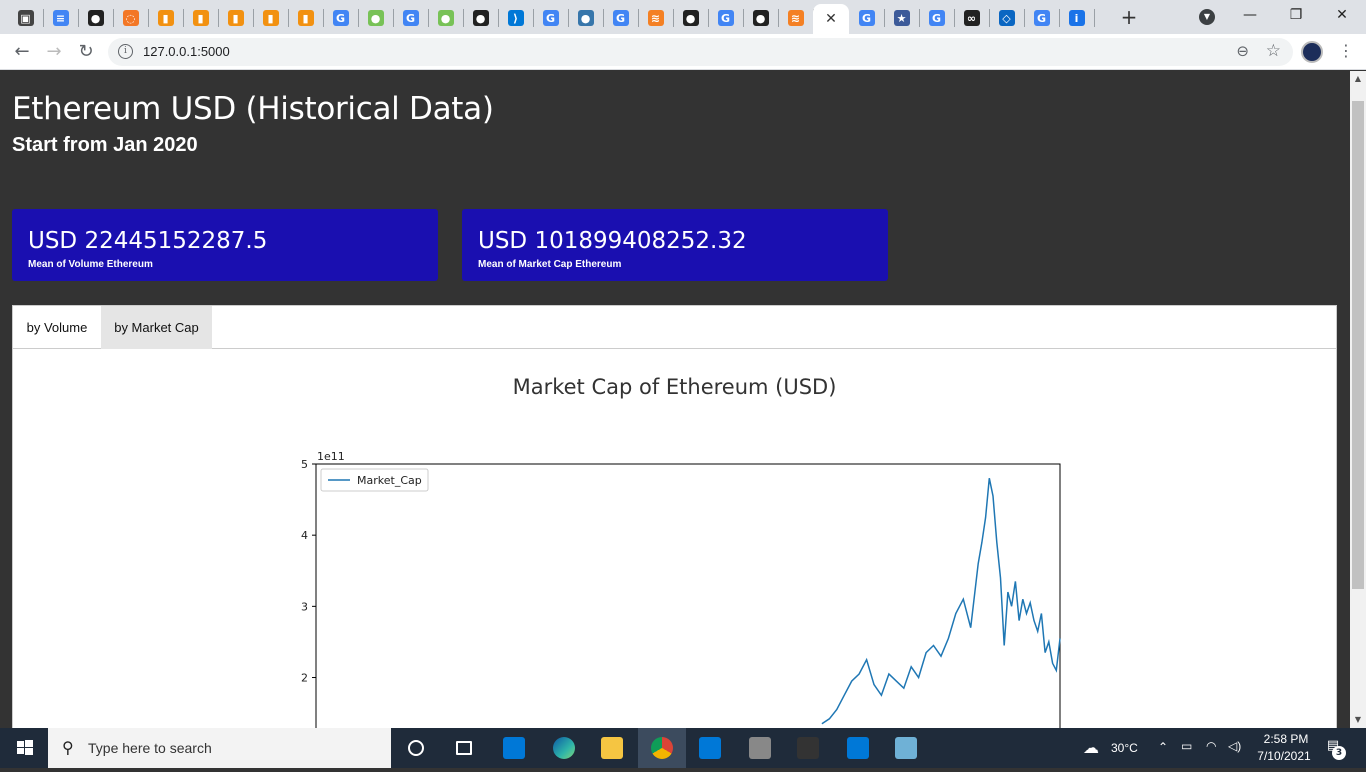 The height and width of the screenshot is (772, 1366). I want to click on star-icon: ★, so click(901, 18).